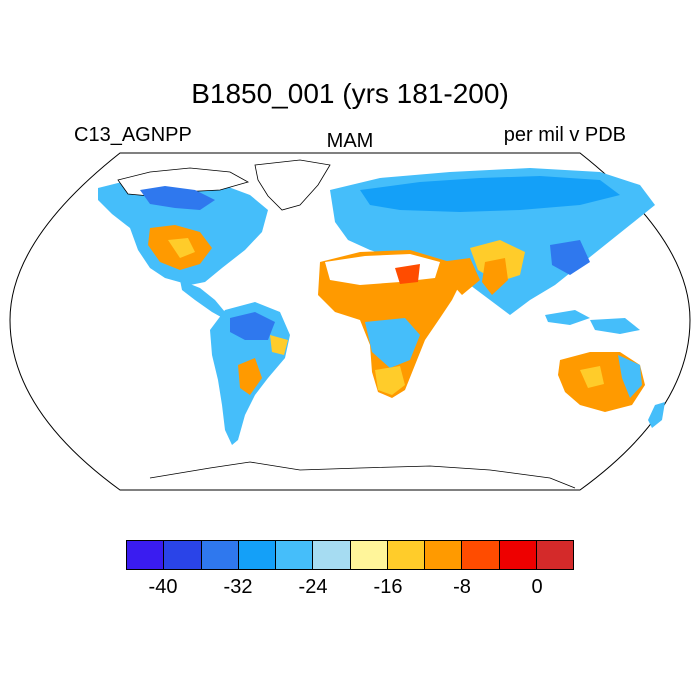 The width and height of the screenshot is (700, 700). Describe the element at coordinates (537, 587) in the screenshot. I see `colorbar-tick-label: 0` at that location.